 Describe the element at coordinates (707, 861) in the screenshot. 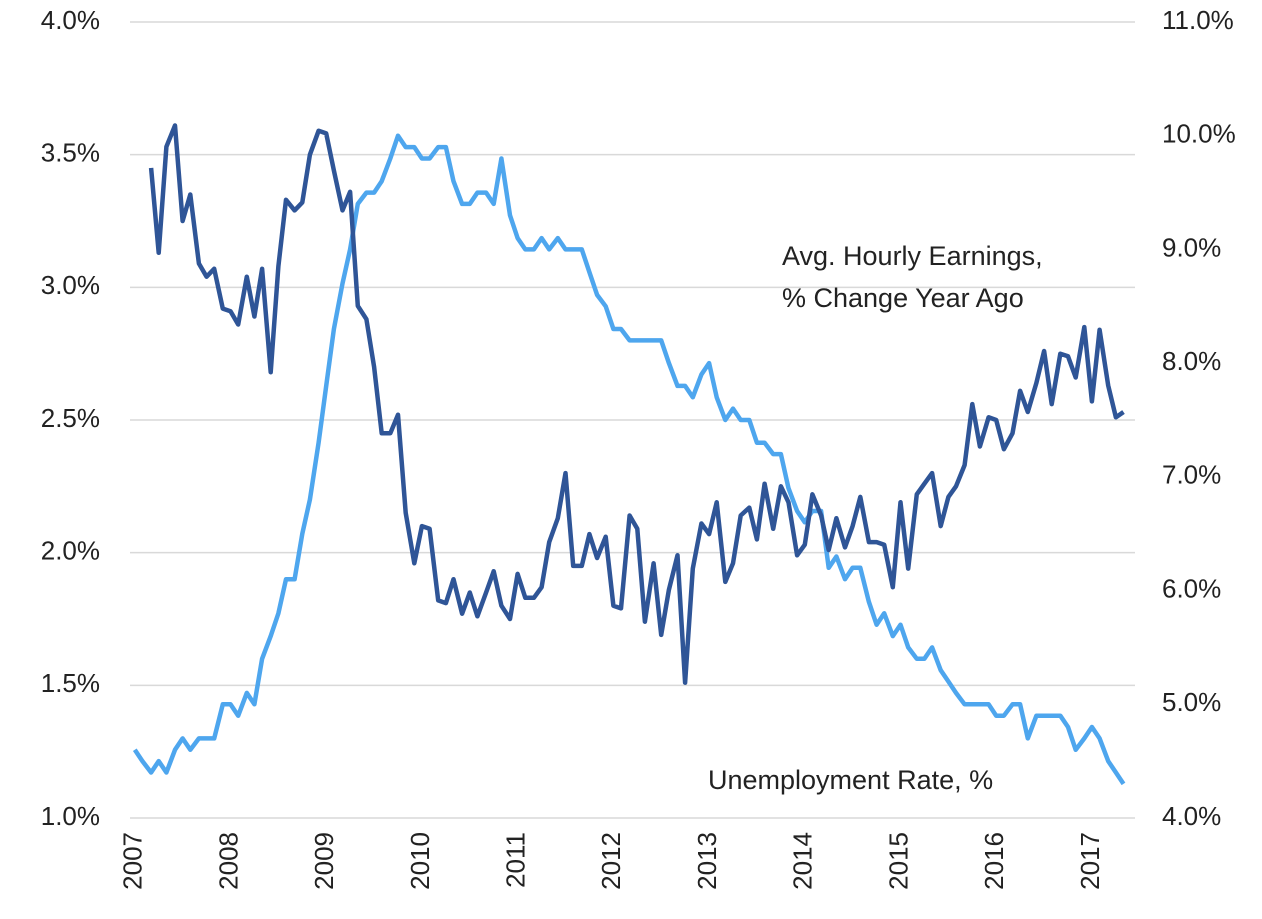

I see `x-tick-label: 2013` at that location.